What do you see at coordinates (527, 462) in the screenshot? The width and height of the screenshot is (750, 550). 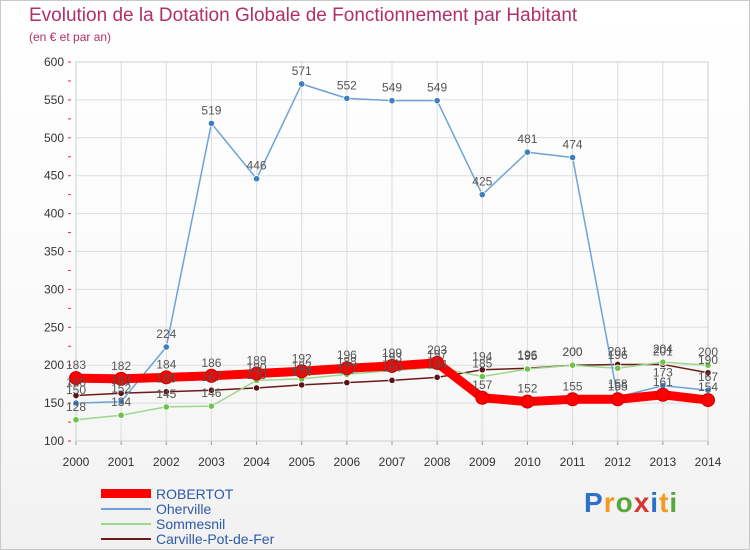 I see `x-tick-label: 2010` at bounding box center [527, 462].